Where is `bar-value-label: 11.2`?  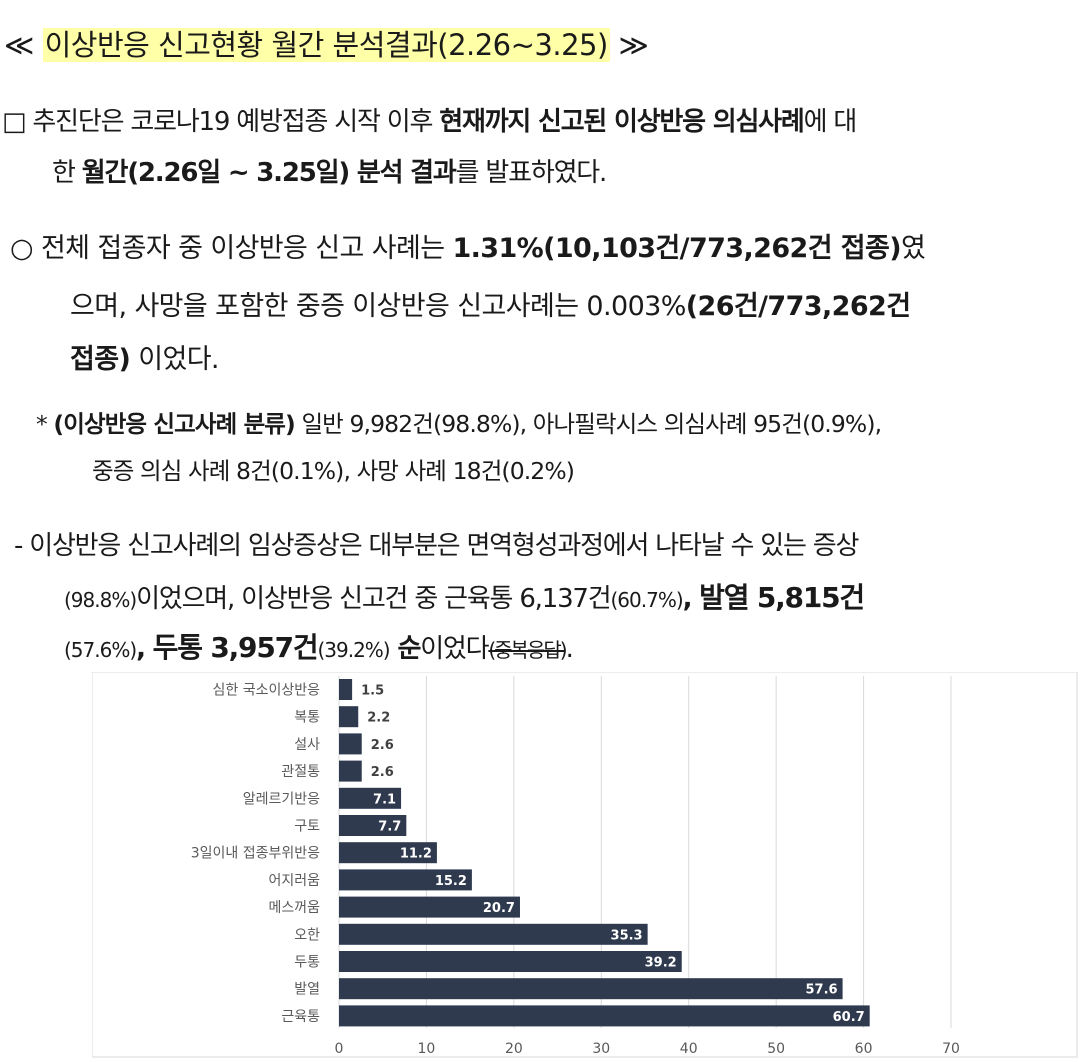 bar-value-label: 11.2 is located at coordinates (416, 854).